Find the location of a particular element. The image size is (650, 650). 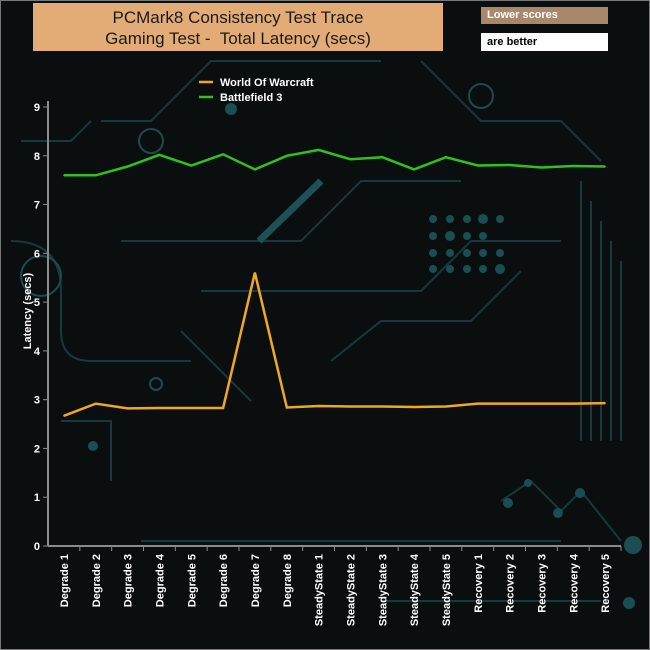

x-tick-label: Degrade 3 is located at coordinates (129, 580).